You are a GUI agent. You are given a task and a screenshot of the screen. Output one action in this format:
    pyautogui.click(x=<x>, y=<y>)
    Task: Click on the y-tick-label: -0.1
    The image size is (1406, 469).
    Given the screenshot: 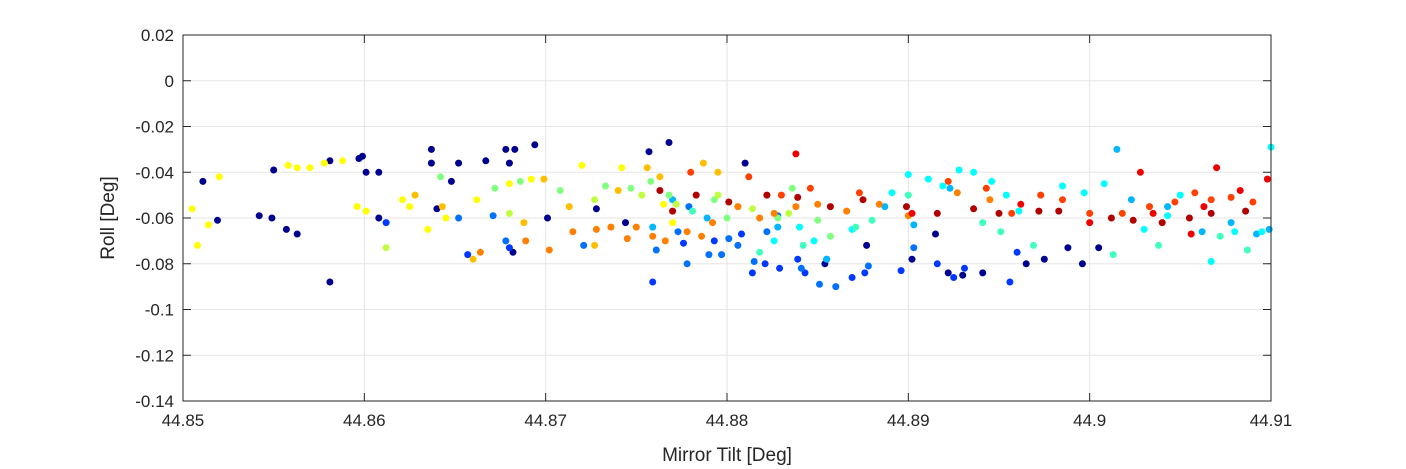 What is the action you would take?
    pyautogui.click(x=159, y=310)
    